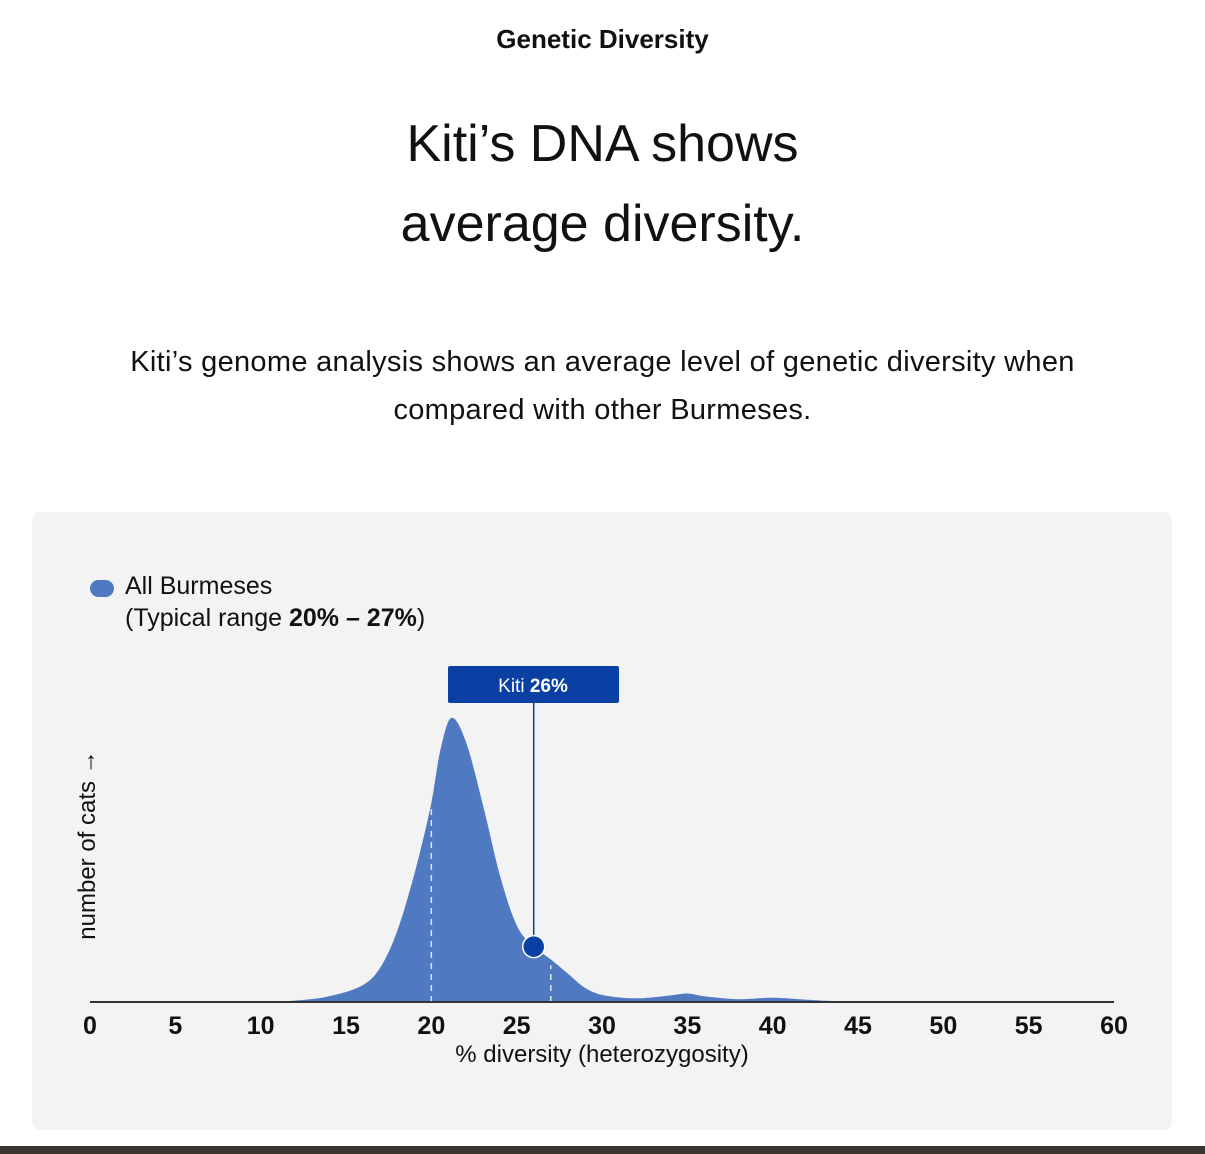  What do you see at coordinates (90, 1026) in the screenshot?
I see `x-tick-label: 0` at bounding box center [90, 1026].